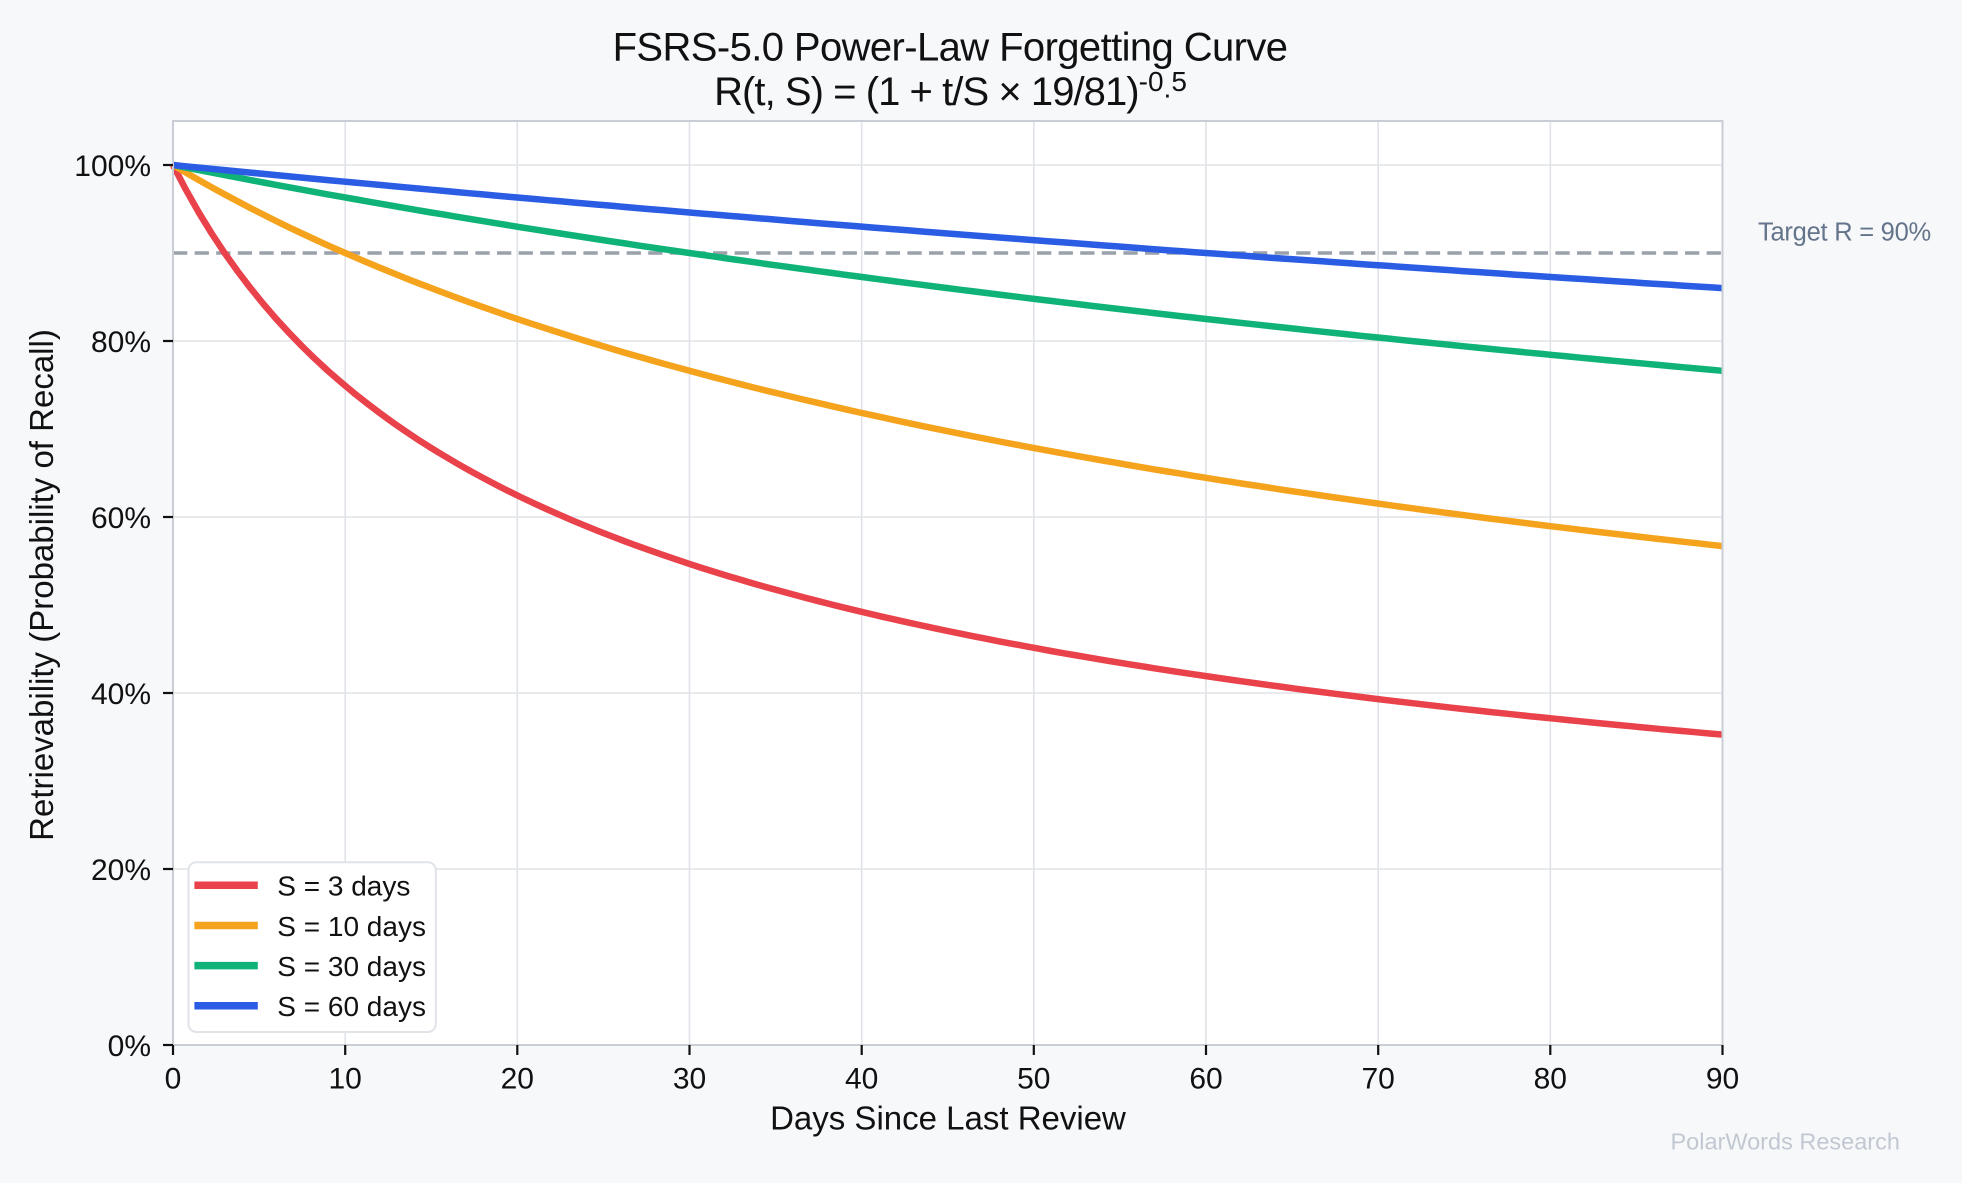 Image resolution: width=1962 pixels, height=1183 pixels. Describe the element at coordinates (1033, 1079) in the screenshot. I see `svg-text: 50` at that location.